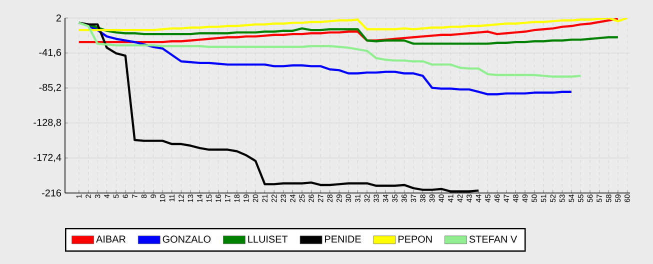 This screenshot has height=264, width=653. I want to click on y-tick-label: -85,2, so click(50, 88).